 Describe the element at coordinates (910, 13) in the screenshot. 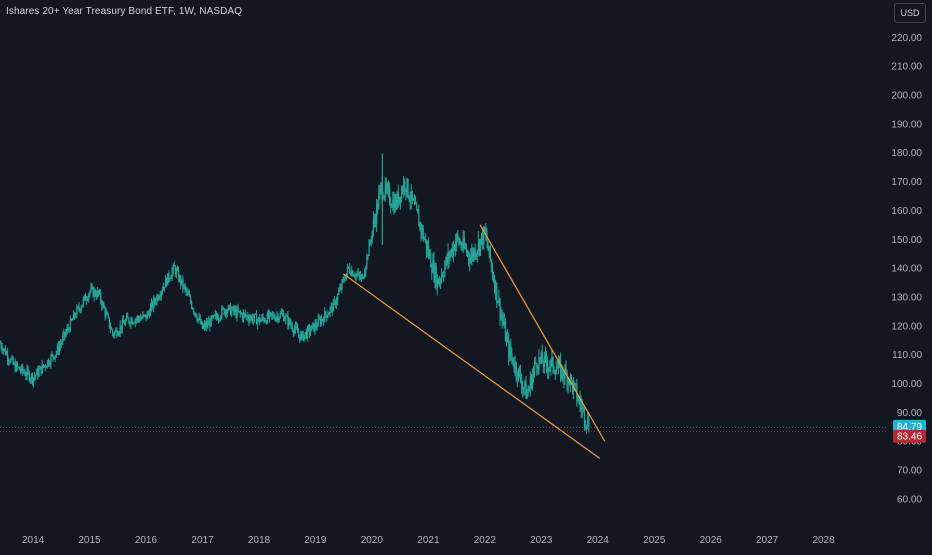

I see `currency-button: USD` at that location.